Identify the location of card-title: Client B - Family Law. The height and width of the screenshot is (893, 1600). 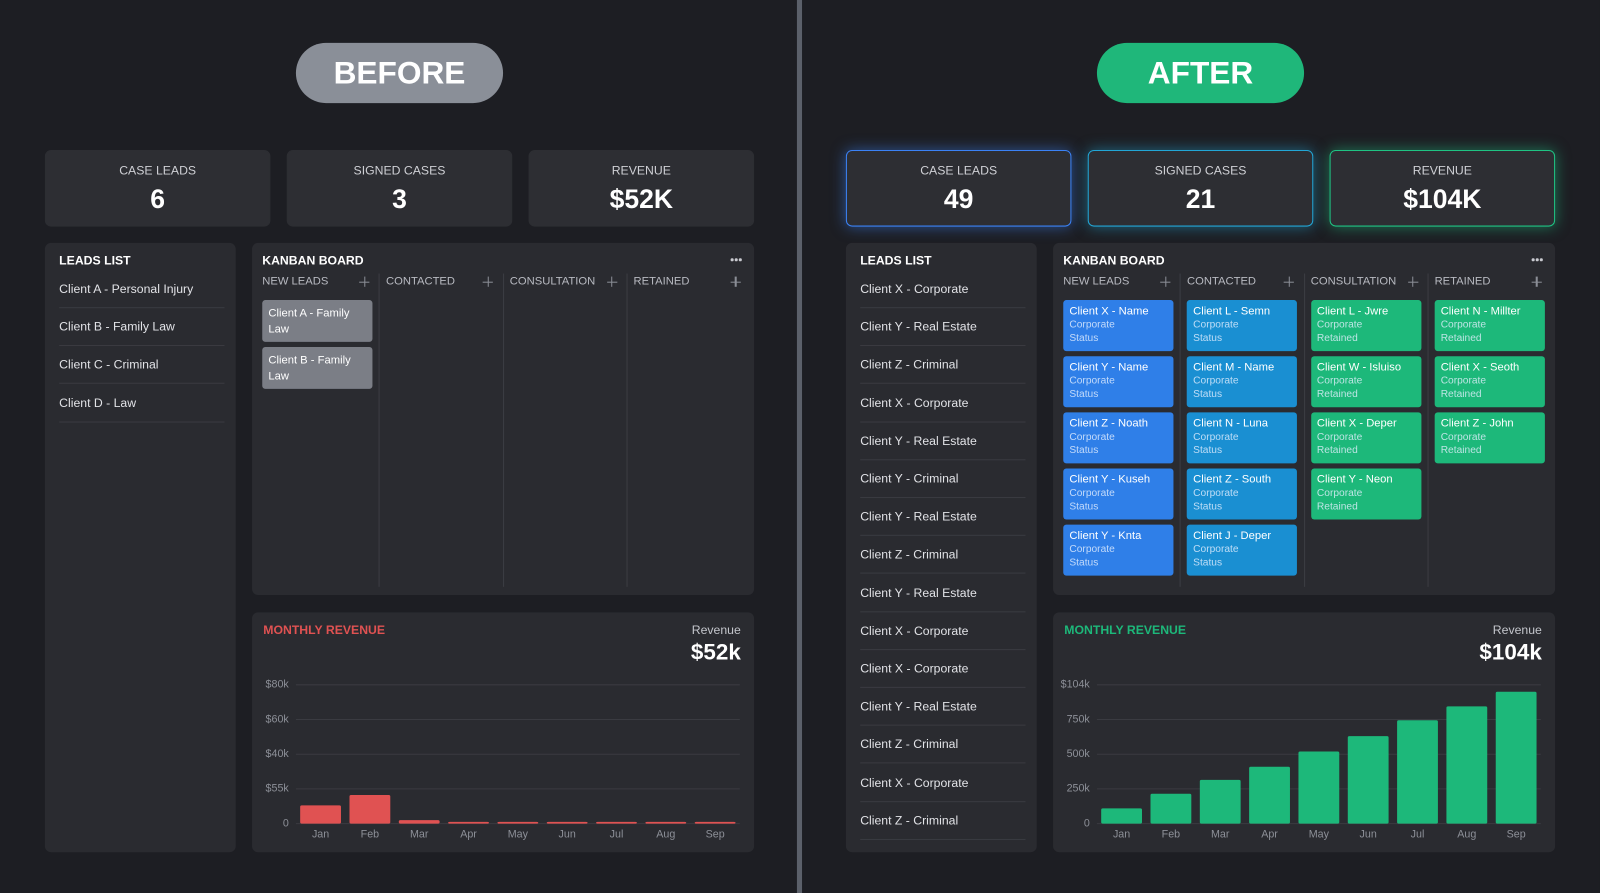
(309, 368).